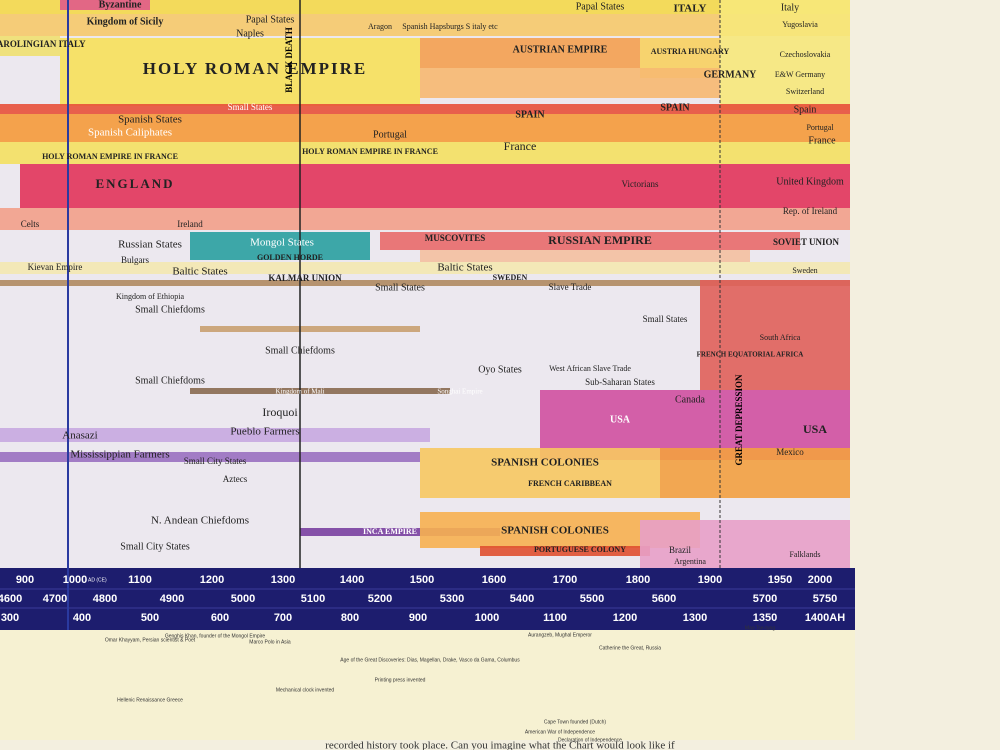  I want to click on region-label: SPAIN, so click(530, 114).